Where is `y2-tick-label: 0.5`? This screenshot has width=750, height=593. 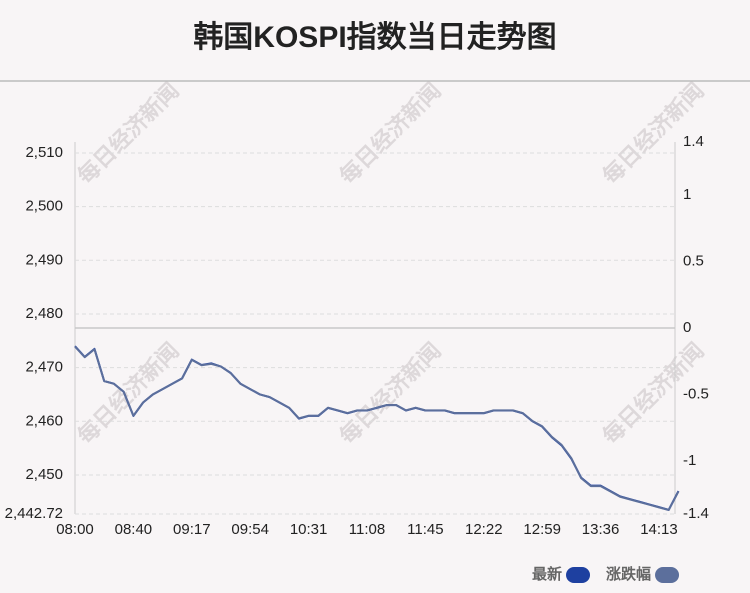
y2-tick-label: 0.5 is located at coordinates (693, 261).